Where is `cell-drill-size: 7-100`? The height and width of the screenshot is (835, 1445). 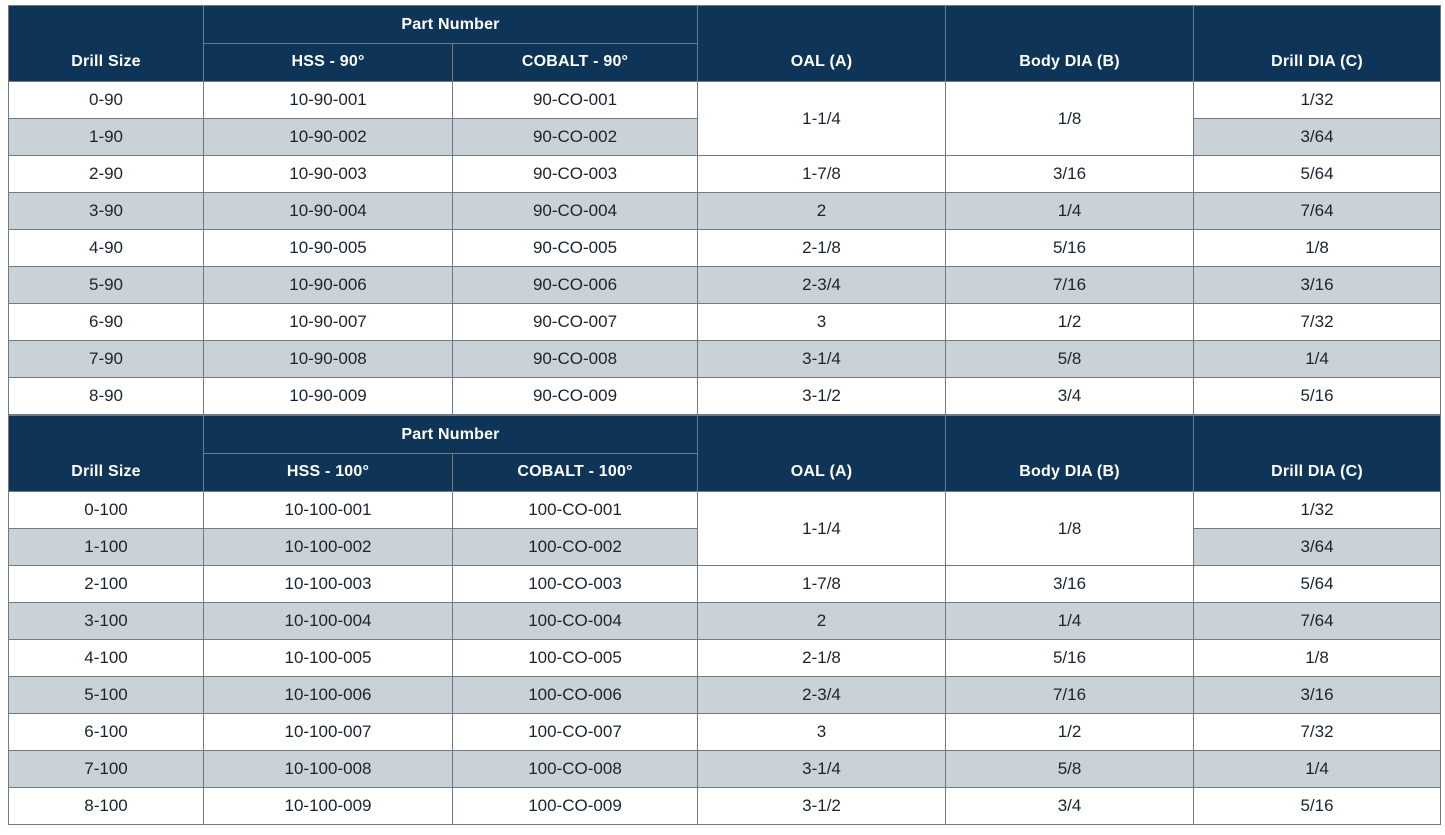
cell-drill-size: 7-100 is located at coordinates (106, 769).